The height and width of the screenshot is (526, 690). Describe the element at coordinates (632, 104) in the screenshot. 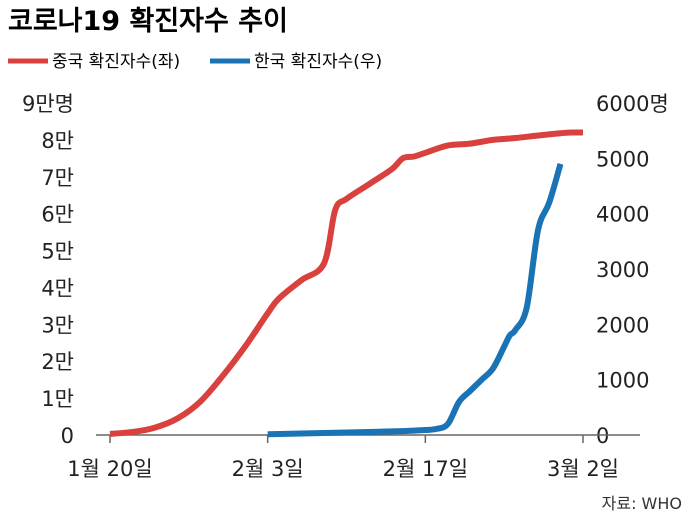

I see `y-right-tick-label: 6000명` at that location.